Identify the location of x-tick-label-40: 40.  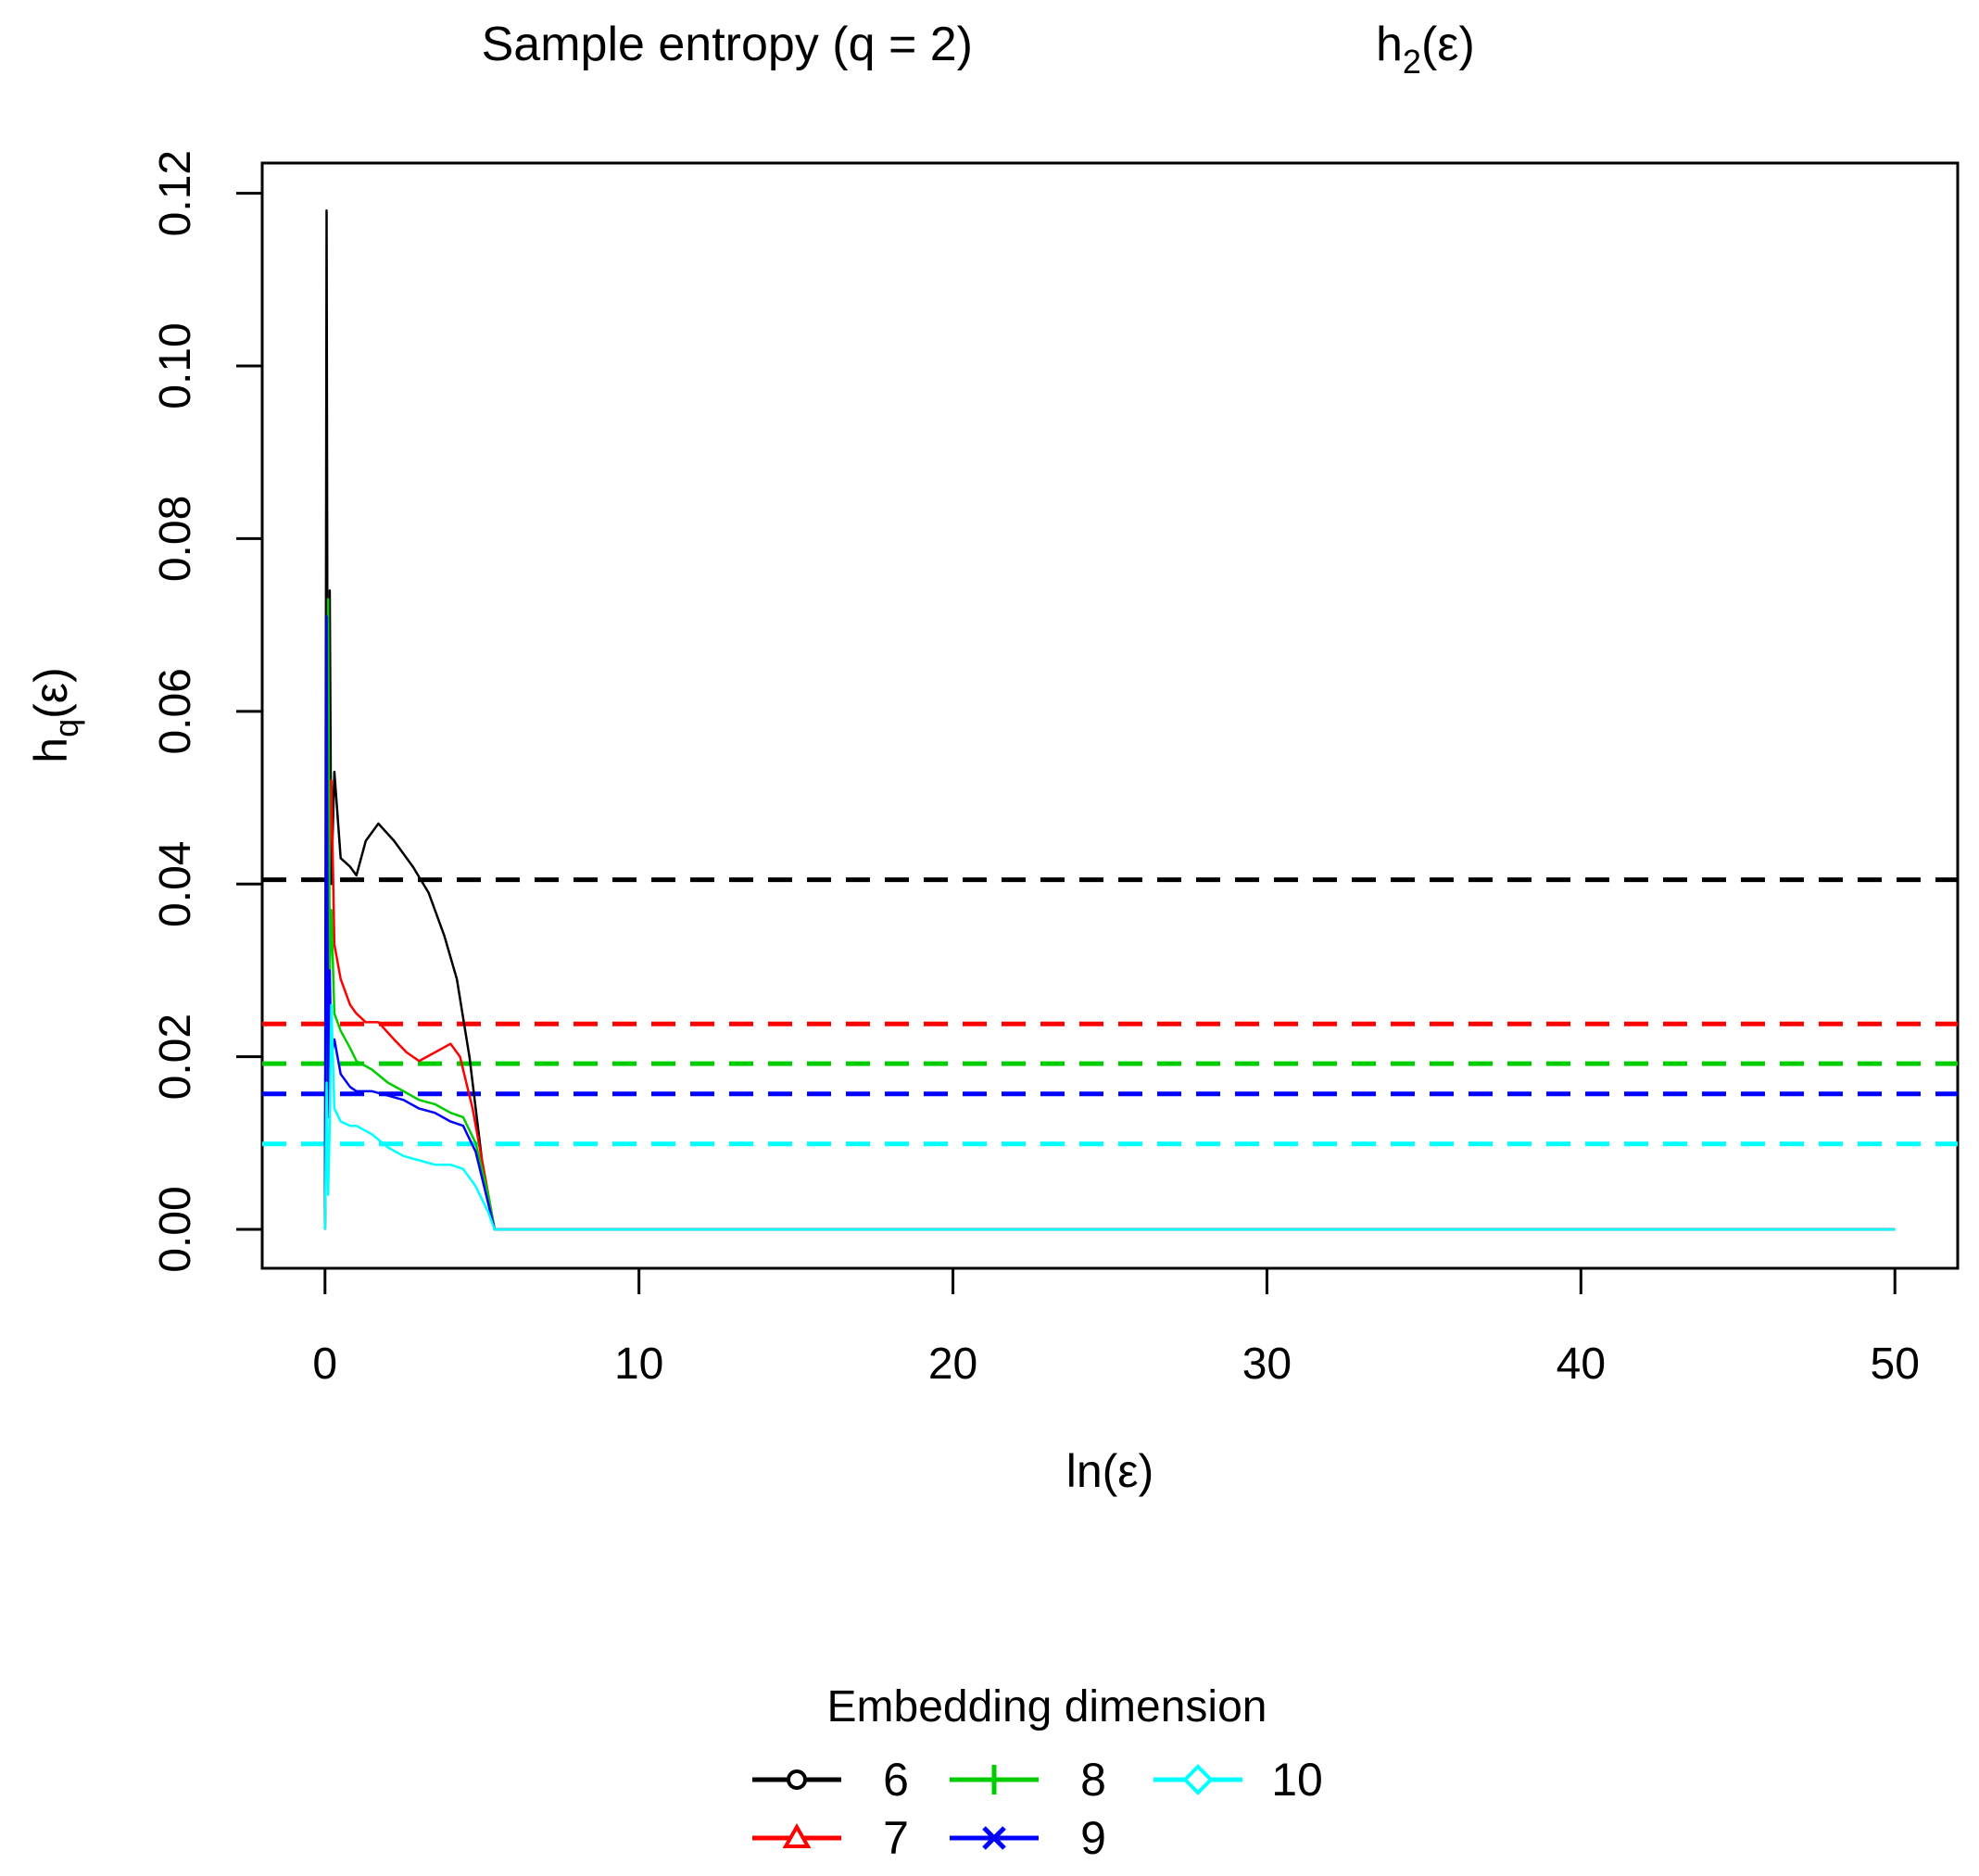
(1581, 1364).